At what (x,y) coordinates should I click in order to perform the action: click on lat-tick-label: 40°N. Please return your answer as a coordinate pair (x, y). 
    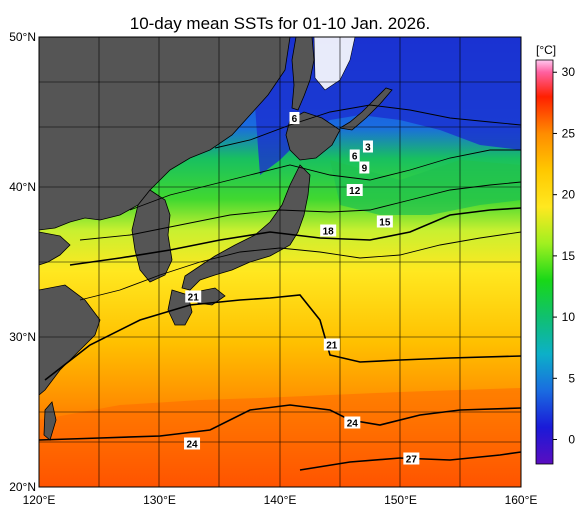
    Looking at the image, I should click on (22, 187).